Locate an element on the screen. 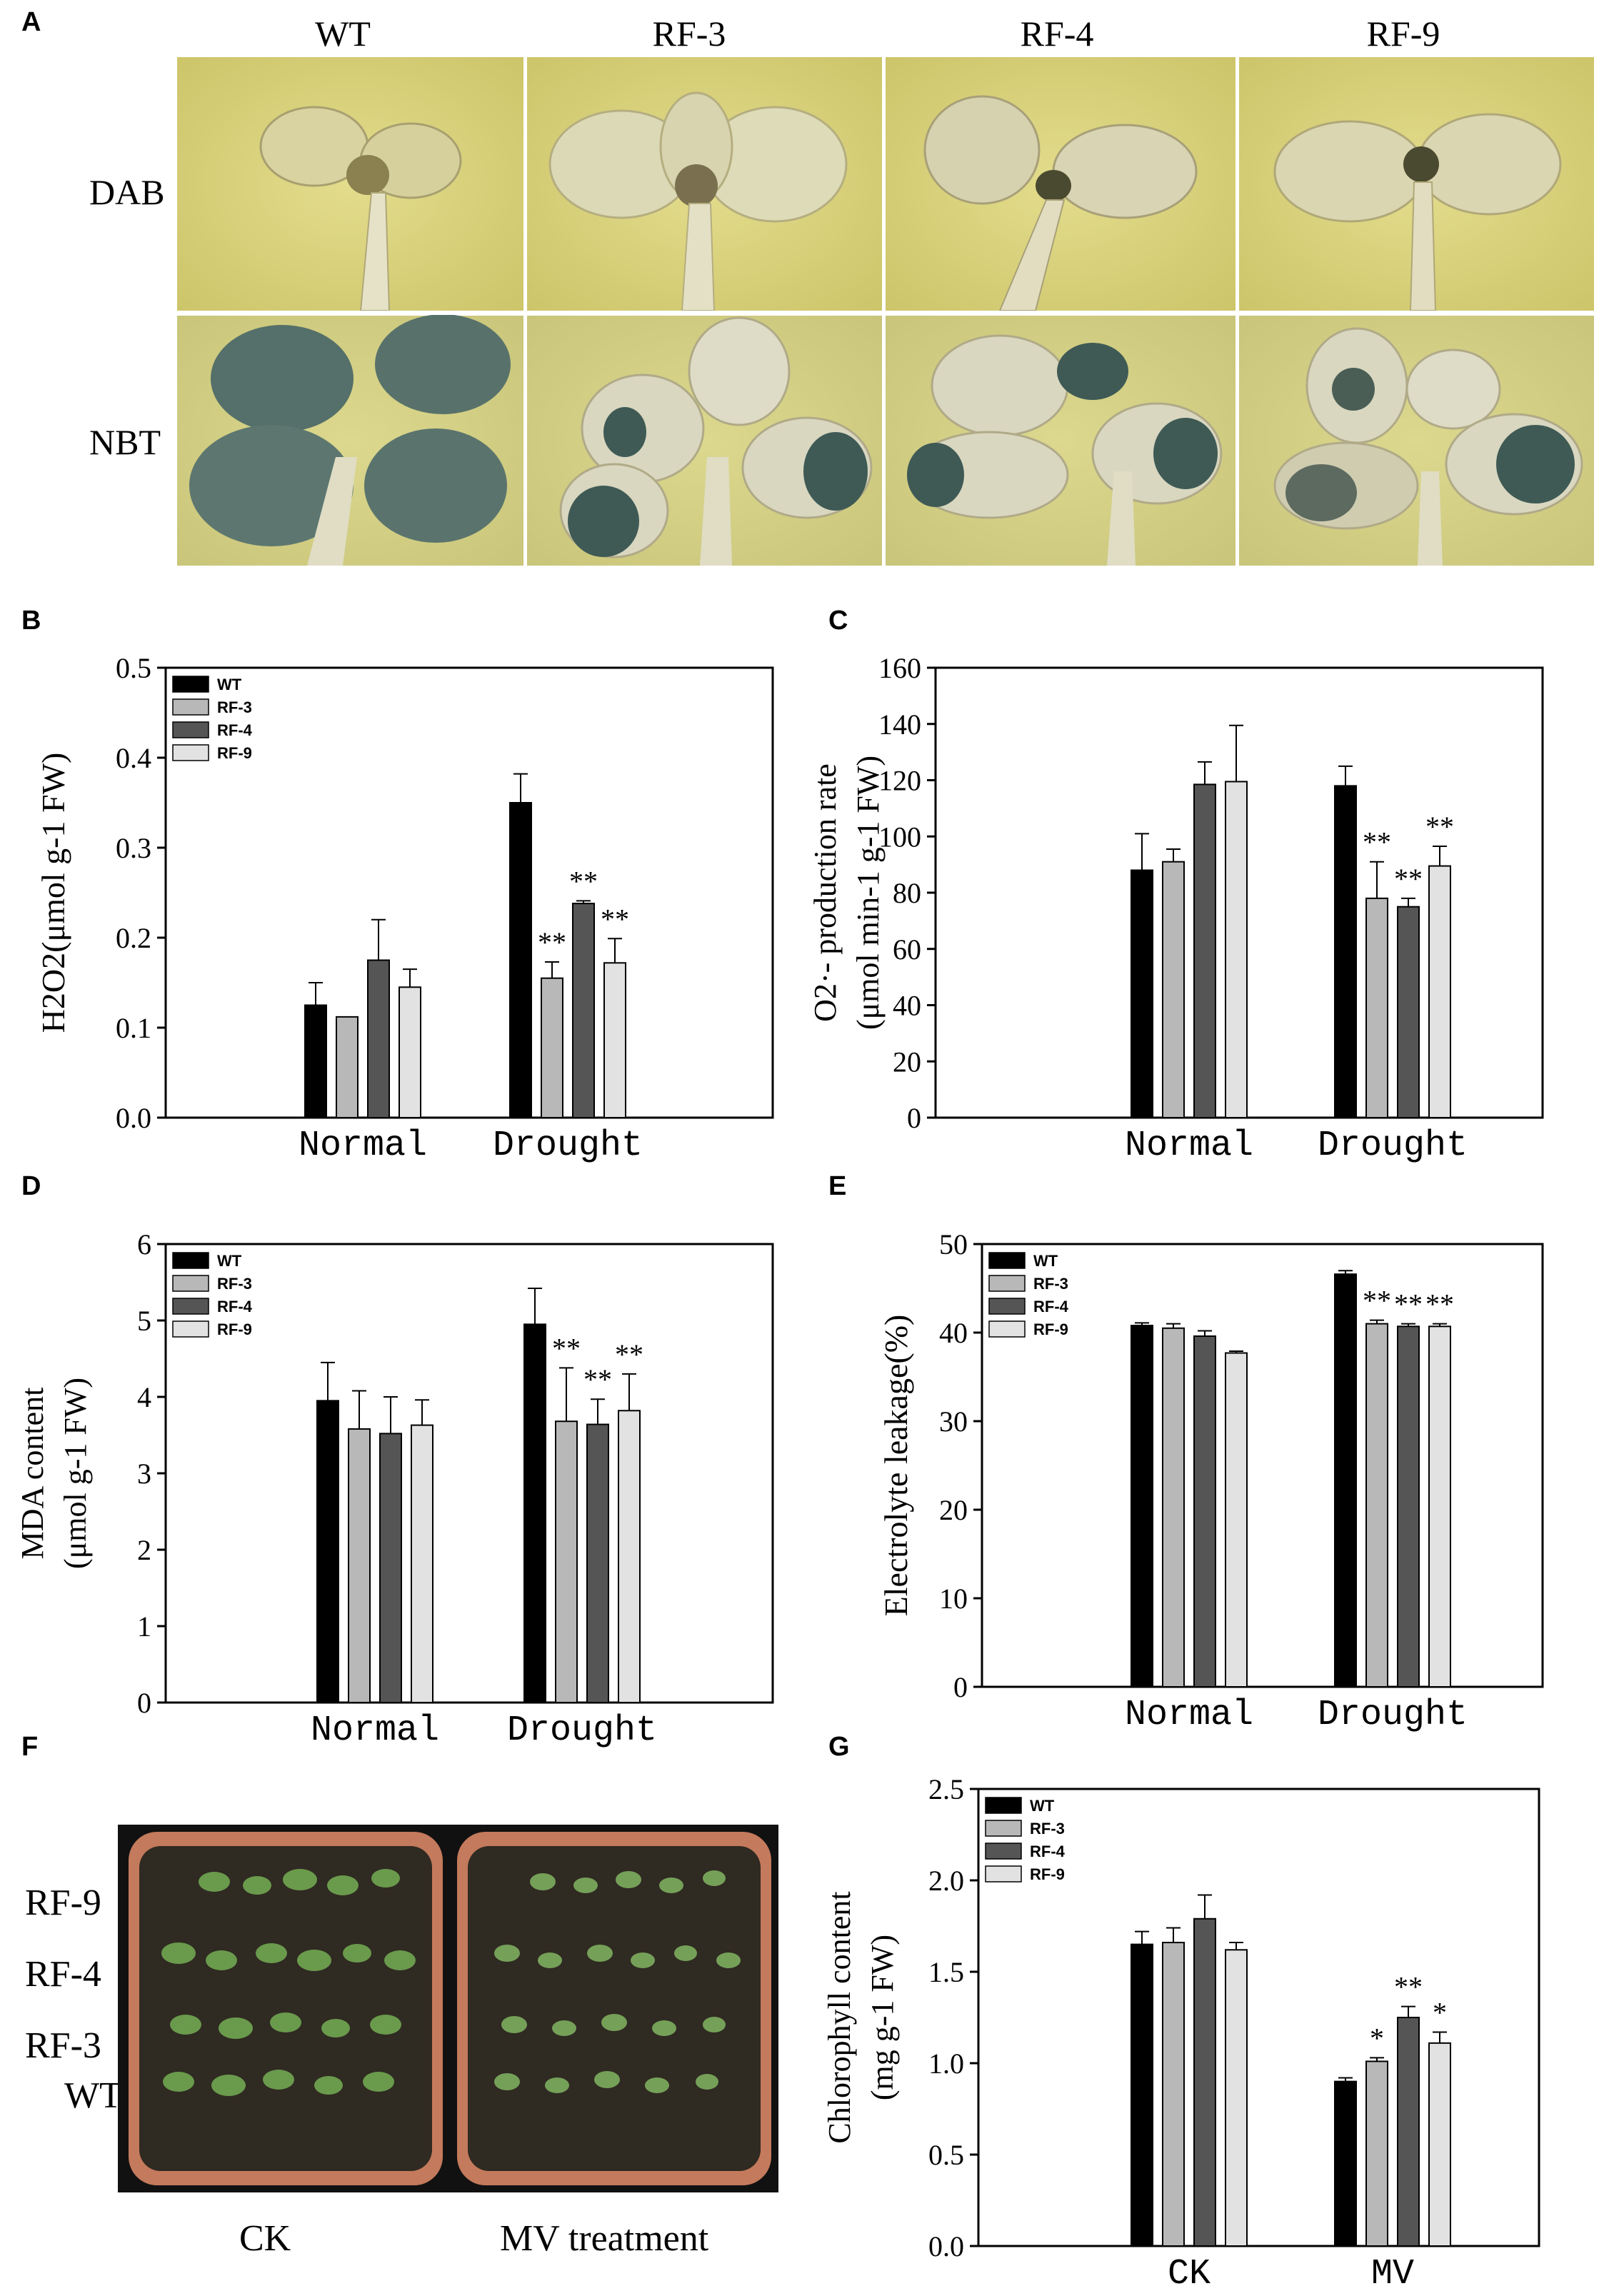  pot-row-label-rf3: RF-3 is located at coordinates (63, 2045).